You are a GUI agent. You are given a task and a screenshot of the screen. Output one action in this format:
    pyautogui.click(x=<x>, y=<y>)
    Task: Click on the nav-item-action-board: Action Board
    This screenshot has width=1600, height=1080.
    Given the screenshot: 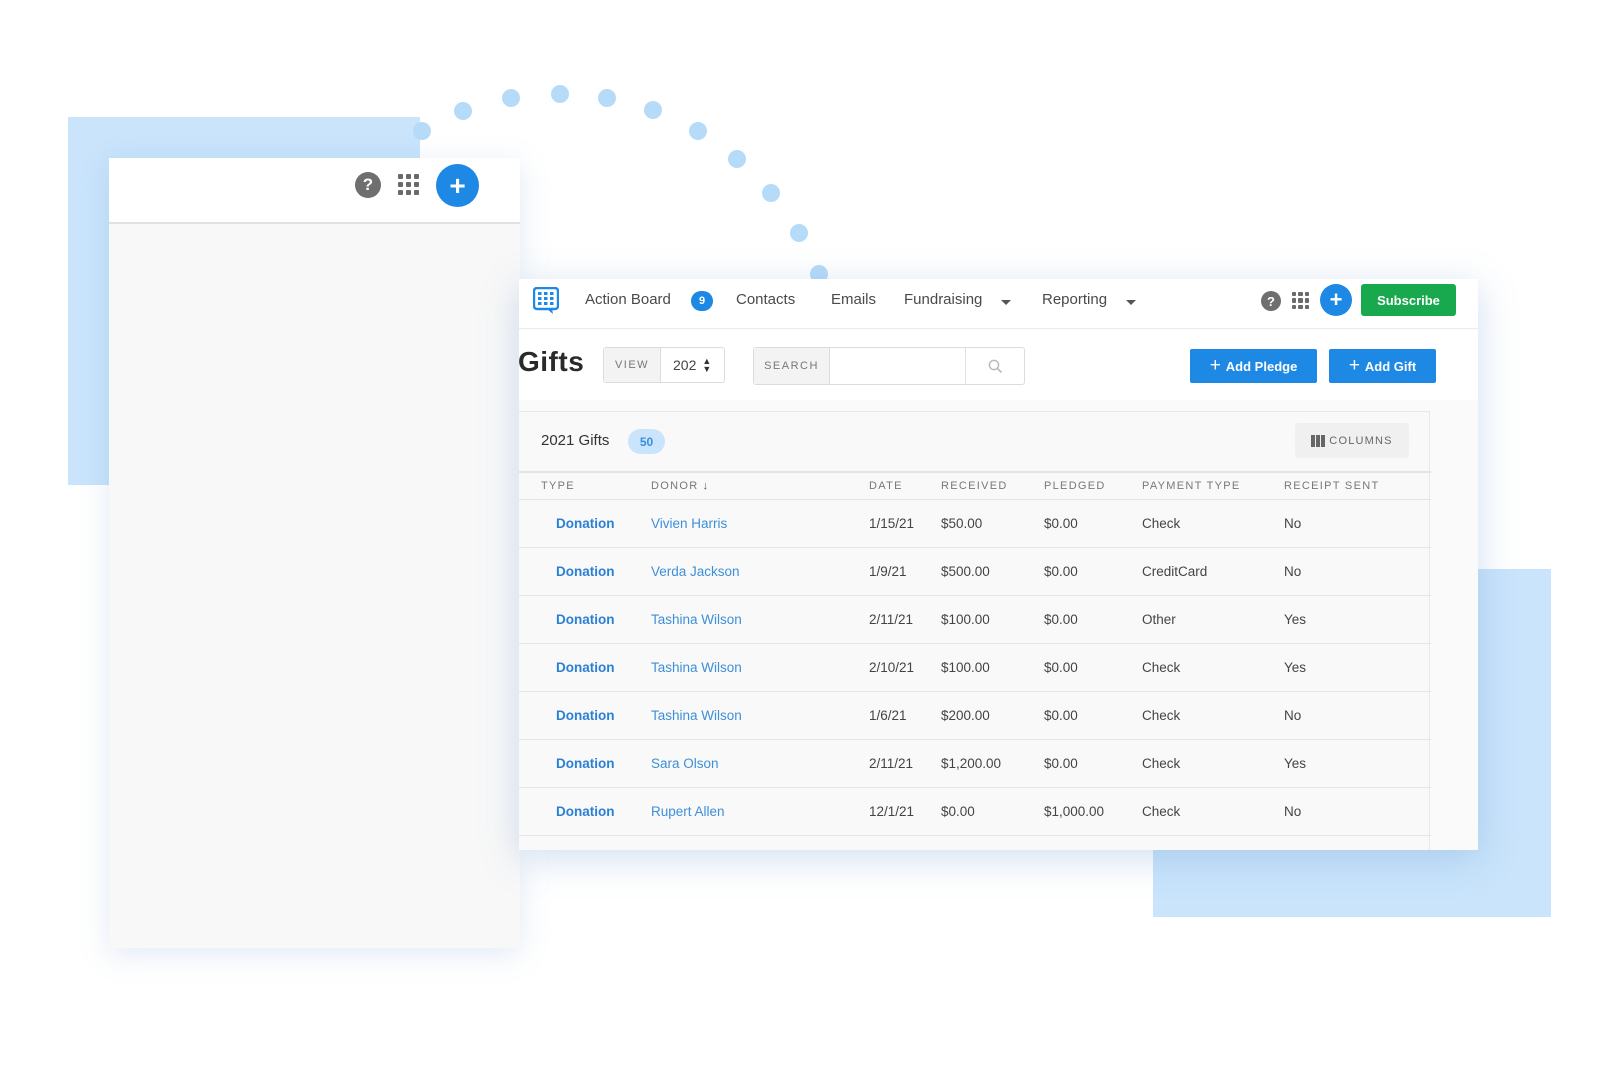 What is the action you would take?
    pyautogui.click(x=628, y=299)
    